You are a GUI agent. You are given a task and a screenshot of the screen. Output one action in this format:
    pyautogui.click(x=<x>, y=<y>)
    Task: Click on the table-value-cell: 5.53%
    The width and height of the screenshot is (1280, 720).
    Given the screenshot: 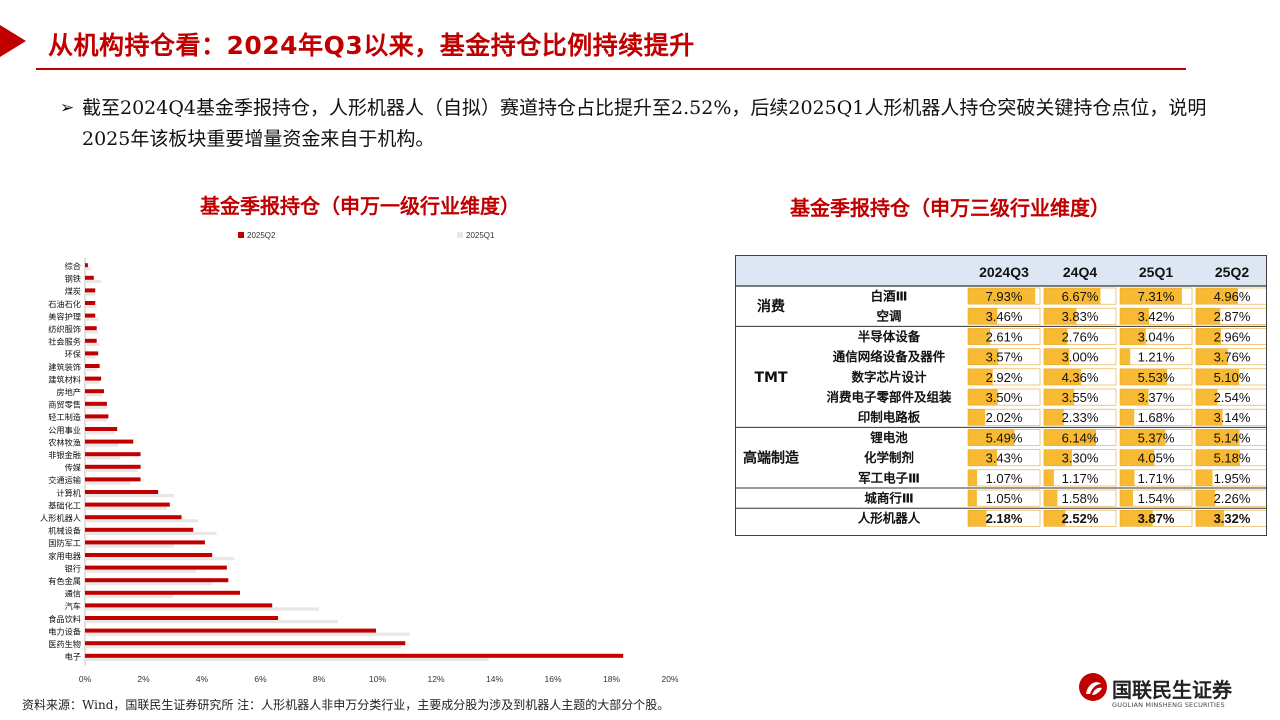 What is the action you would take?
    pyautogui.click(x=1156, y=377)
    